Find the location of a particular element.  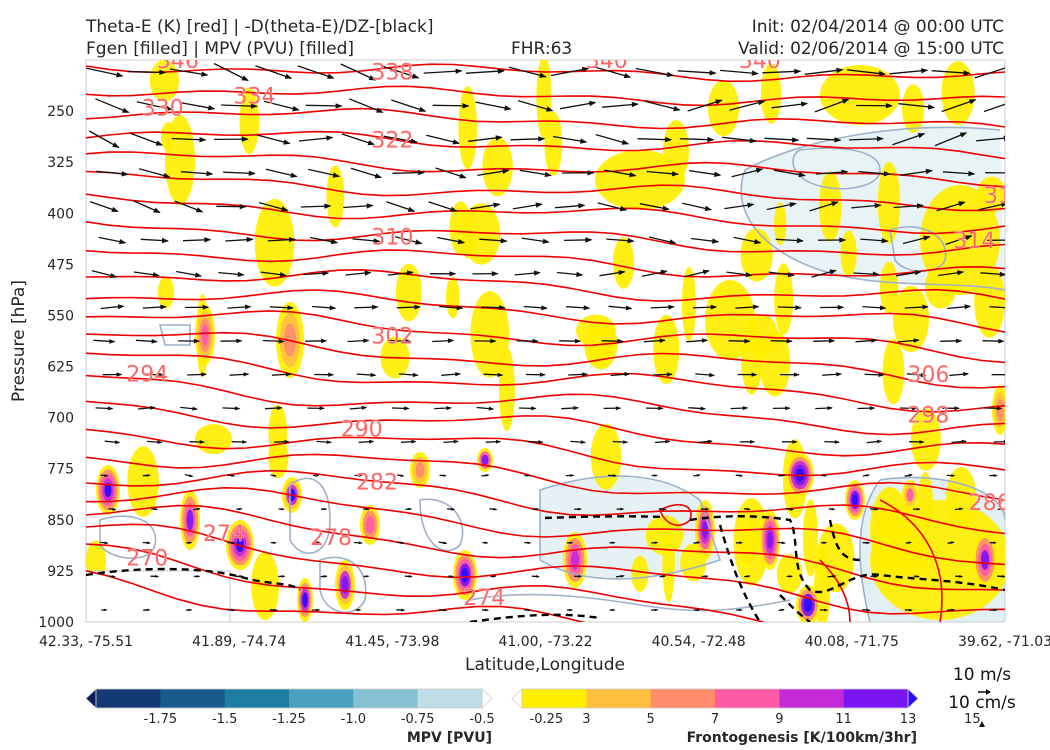

y-axis-label: Pressure [hPa] is located at coordinates (19, 341).